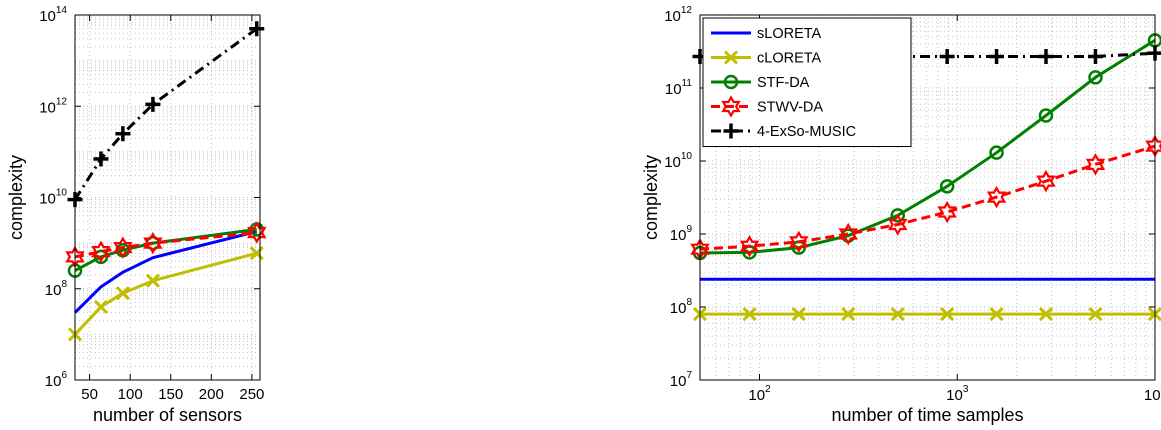  I want to click on legend-item: STF-DA, so click(760, 82).